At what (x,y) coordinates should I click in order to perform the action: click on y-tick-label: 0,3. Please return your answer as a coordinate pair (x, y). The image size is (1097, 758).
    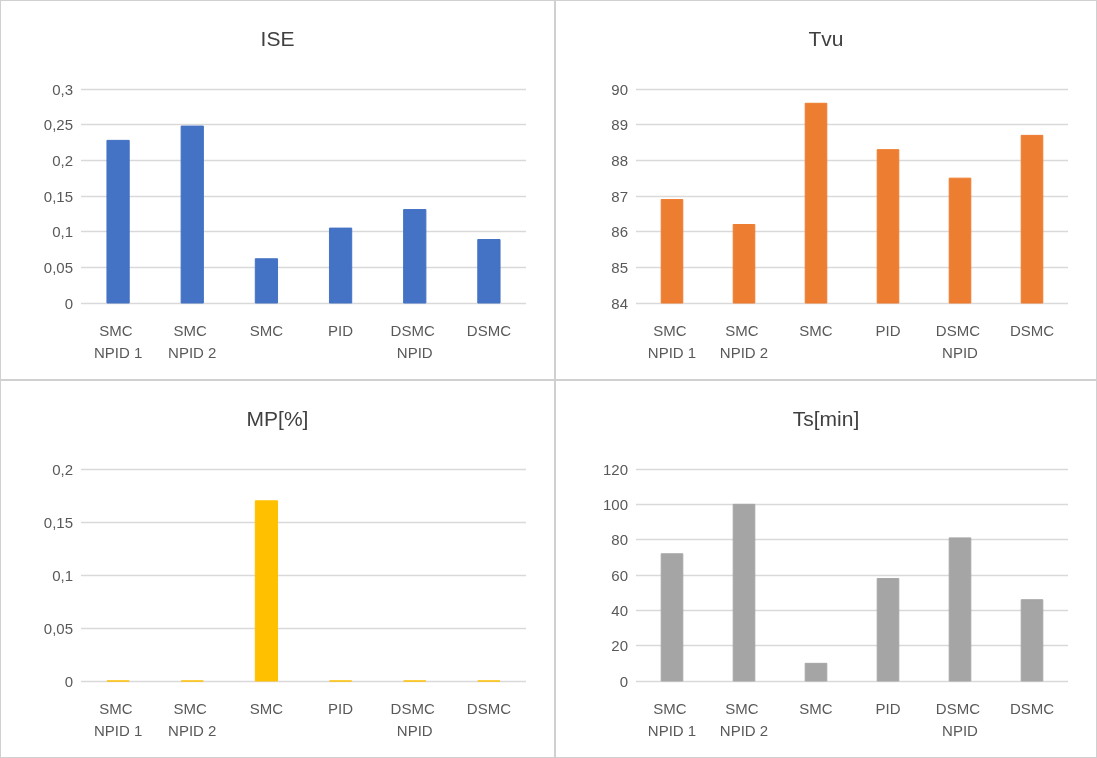
    Looking at the image, I should click on (62, 89).